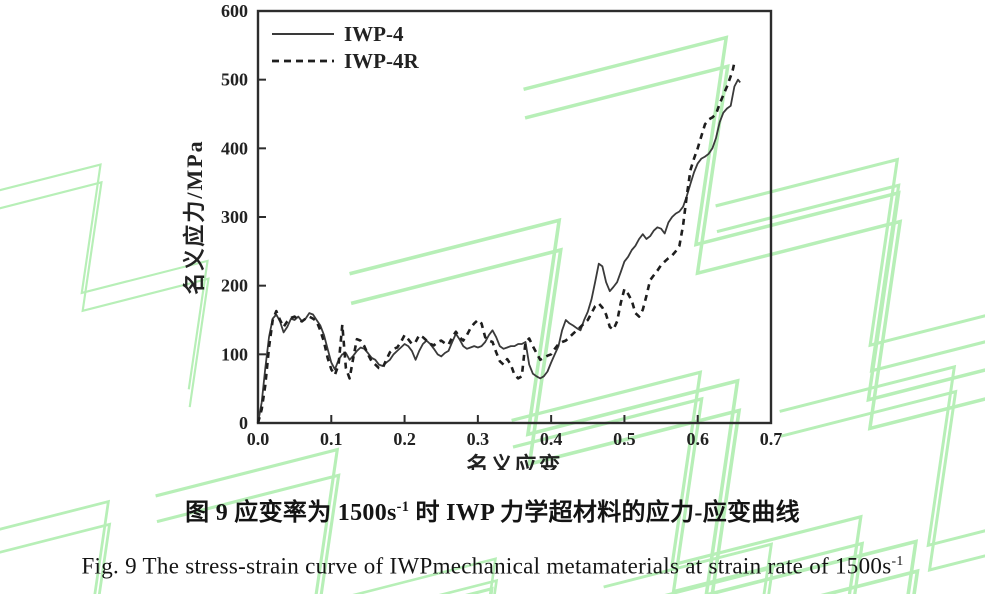 The width and height of the screenshot is (985, 594). Describe the element at coordinates (345, 47) in the screenshot. I see `legend: IWP-4 IWP-4R` at that location.